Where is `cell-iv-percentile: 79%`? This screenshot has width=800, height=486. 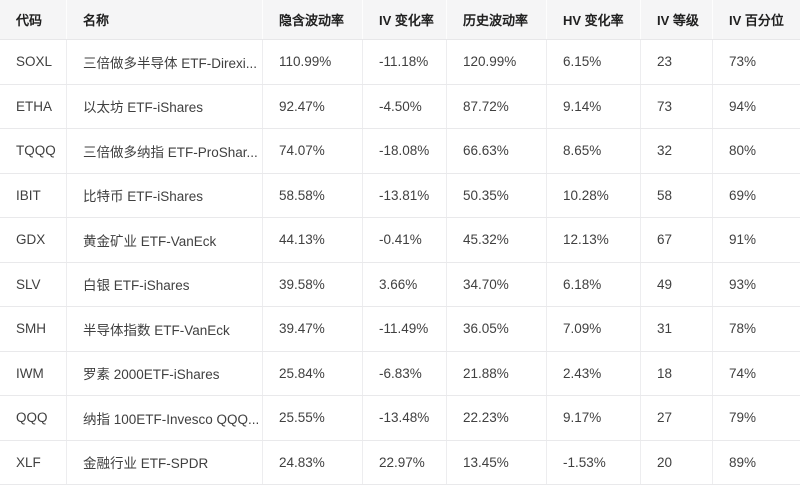 cell-iv-percentile: 79% is located at coordinates (743, 418).